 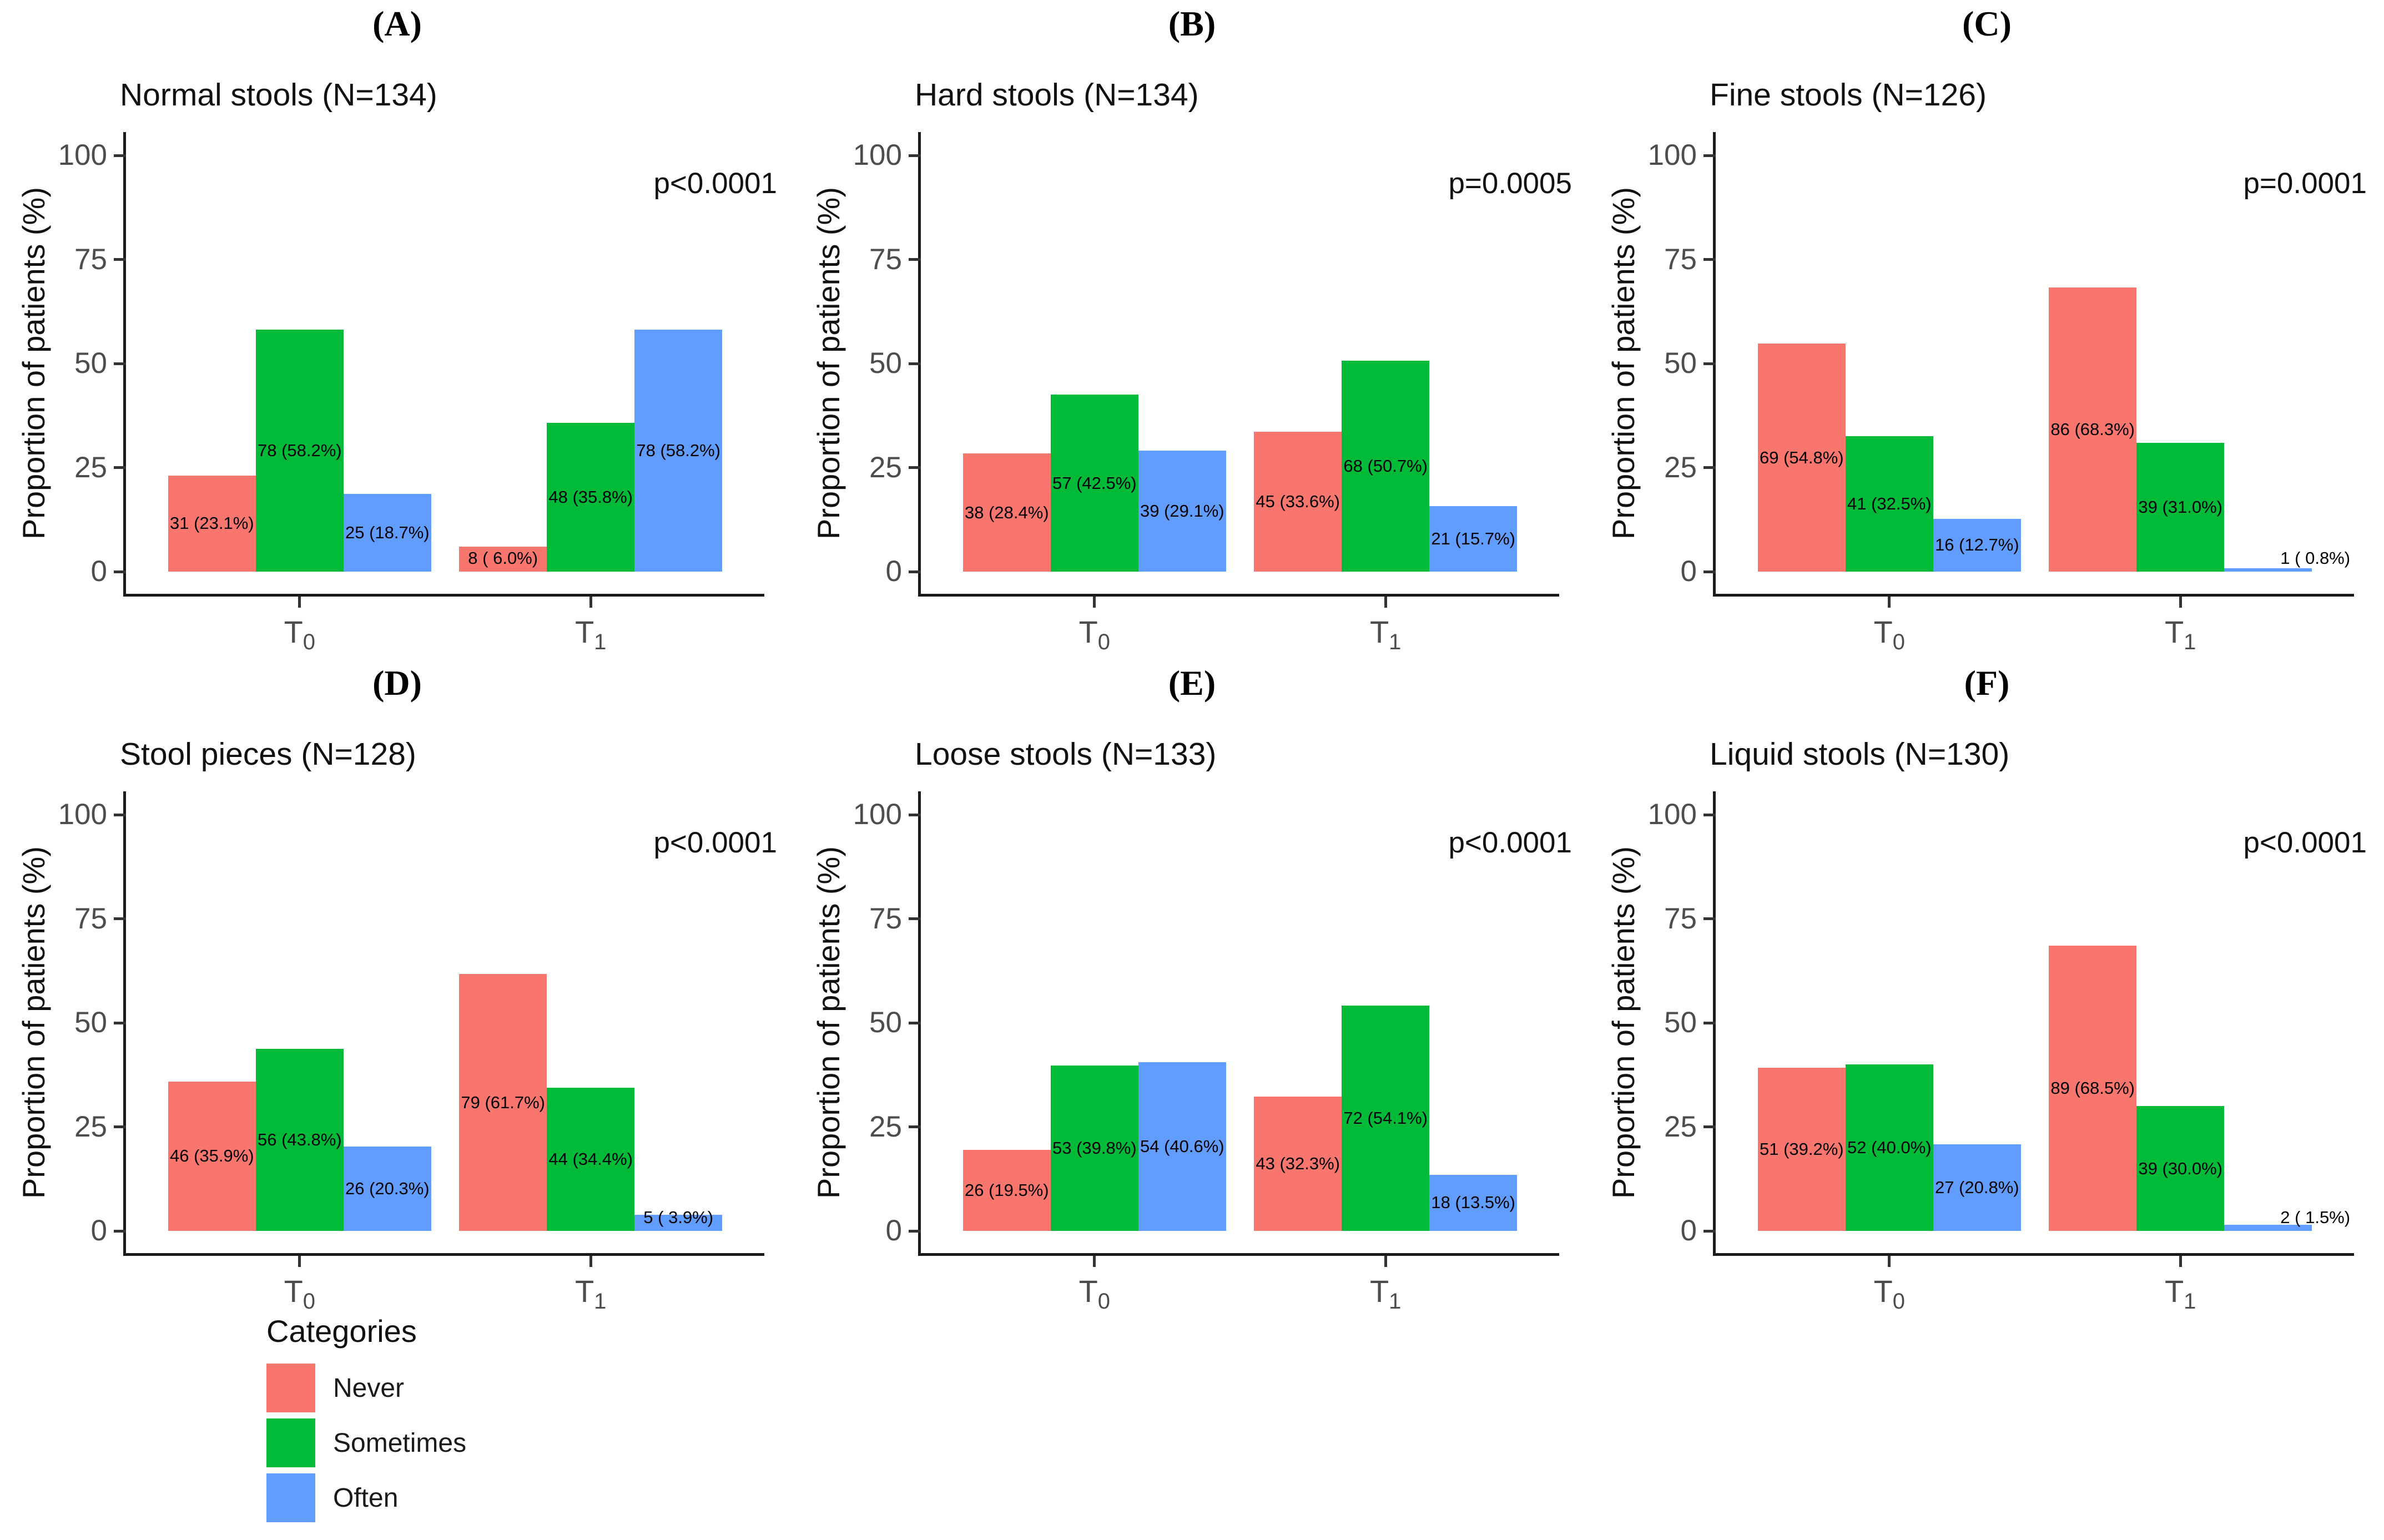 What do you see at coordinates (341, 1331) in the screenshot?
I see `legend-title: Categories` at bounding box center [341, 1331].